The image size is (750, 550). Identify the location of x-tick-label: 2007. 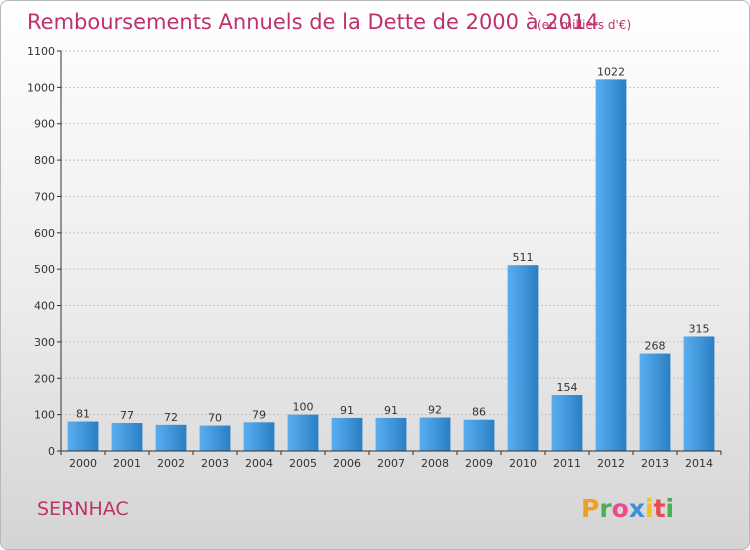
(391, 463).